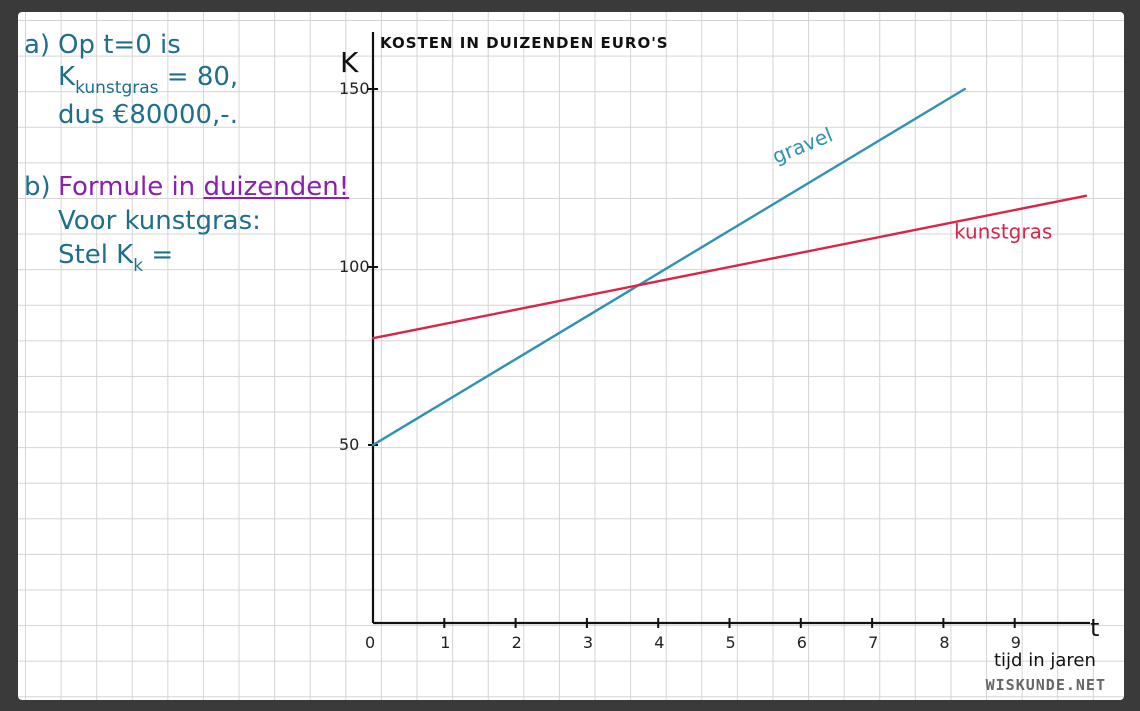 This screenshot has width=1140, height=711. Describe the element at coordinates (1045, 685) in the screenshot. I see `watermark: WISKUNDE.NET` at that location.